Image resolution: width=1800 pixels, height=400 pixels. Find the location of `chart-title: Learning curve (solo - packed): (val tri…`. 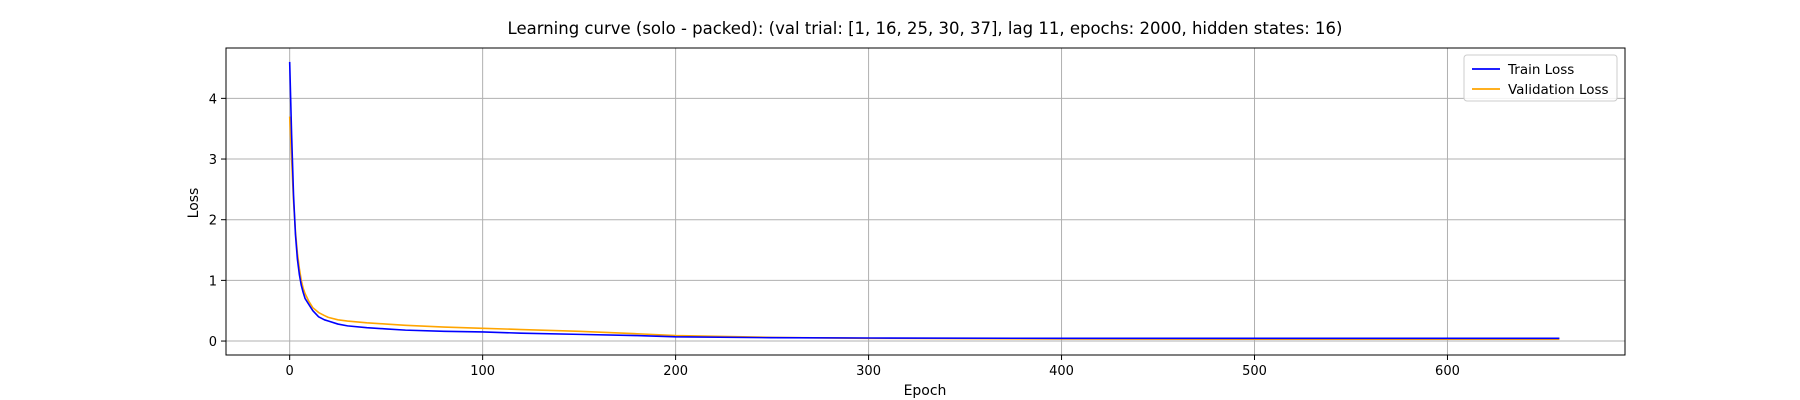

chart-title: Learning curve (solo - packed): (val tri… is located at coordinates (925, 28).